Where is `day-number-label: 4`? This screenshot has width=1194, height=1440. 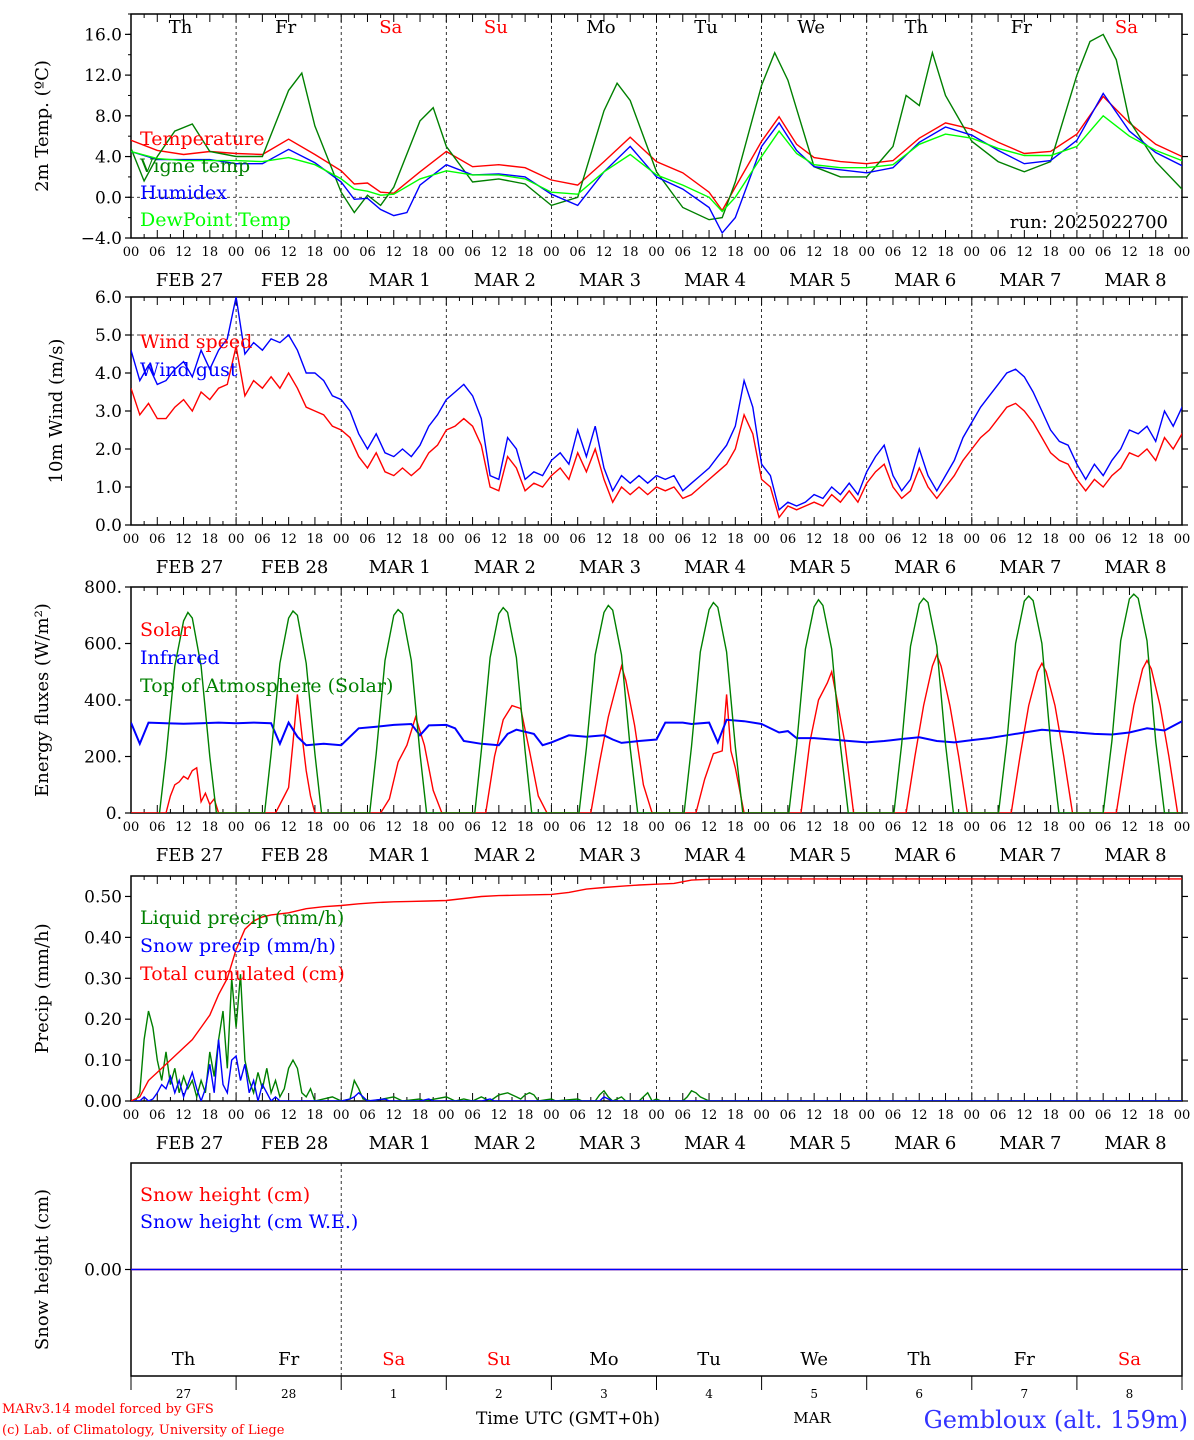
day-number-label: 4 is located at coordinates (709, 1394).